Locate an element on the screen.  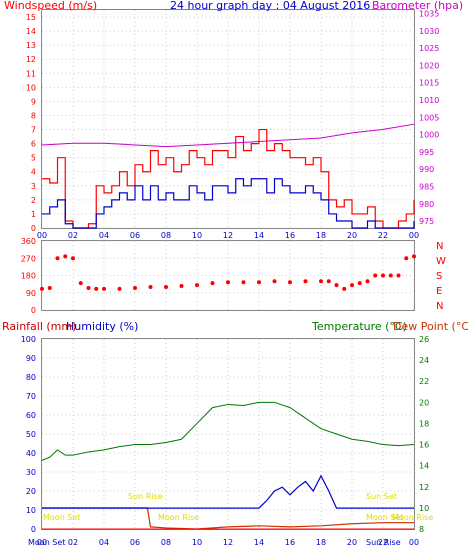
temp-x-tick-8: 16 is located at coordinates (290, 542).